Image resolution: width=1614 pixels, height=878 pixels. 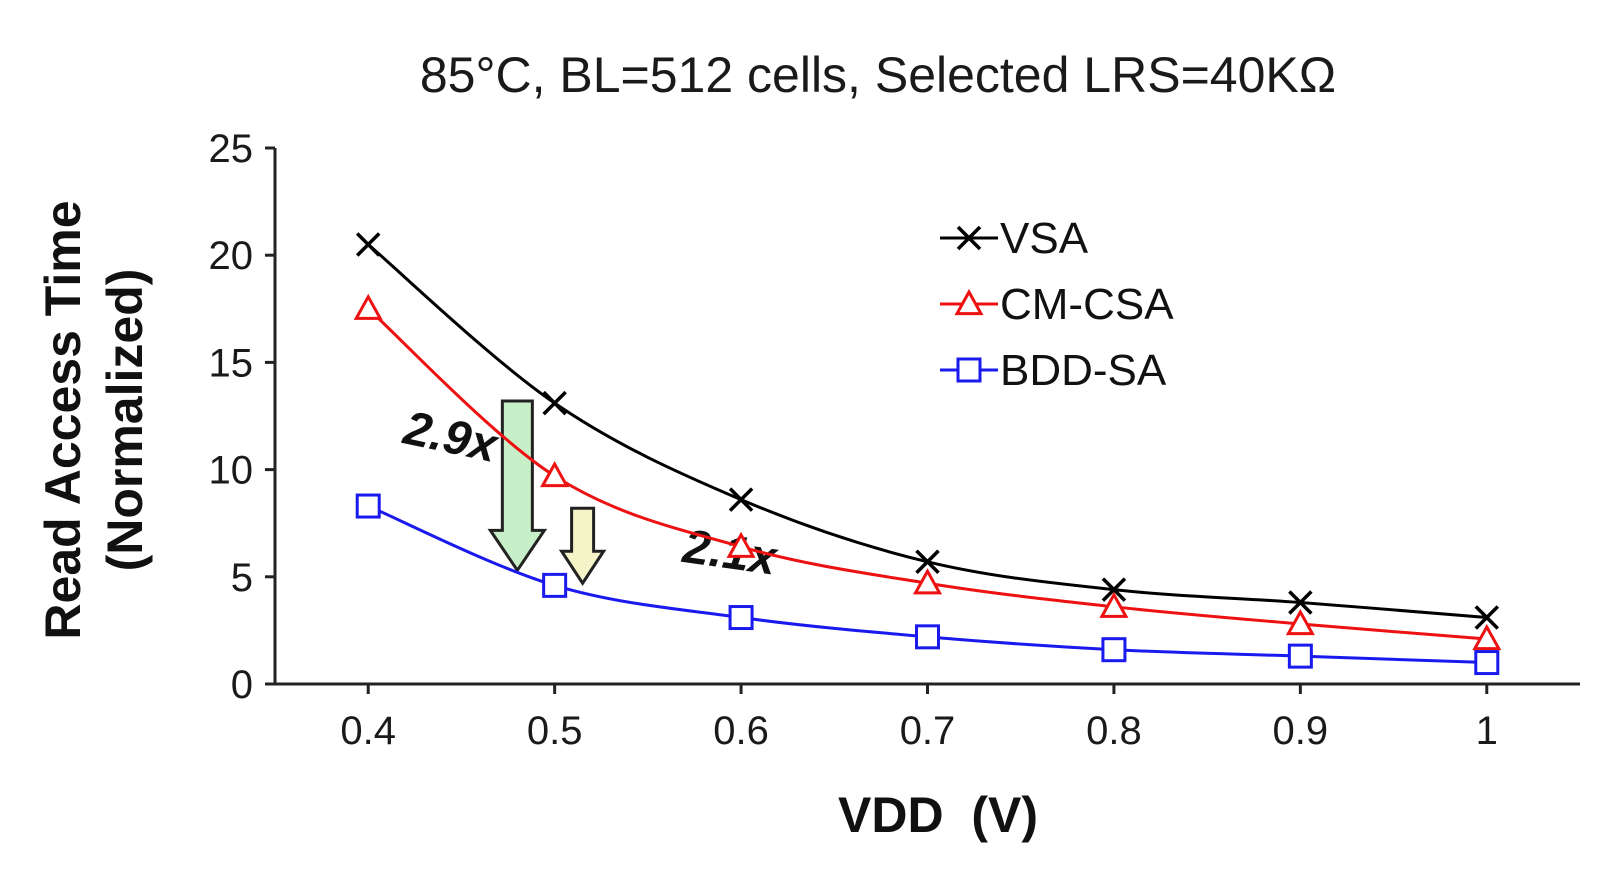 What do you see at coordinates (125, 420) in the screenshot?
I see `y-axis-label-line-2: (Normalized)` at bounding box center [125, 420].